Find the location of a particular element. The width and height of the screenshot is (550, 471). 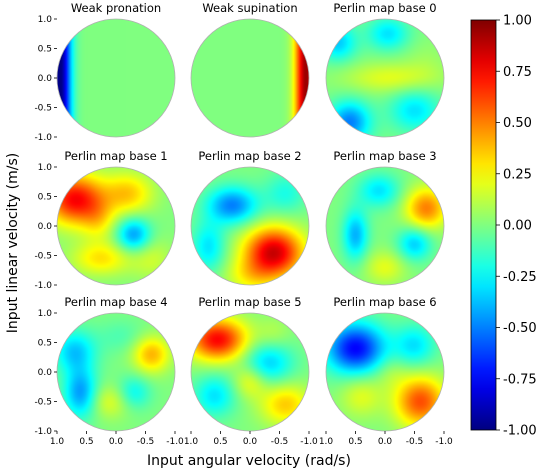

panel-2: Weak supination is located at coordinates (250, 69).